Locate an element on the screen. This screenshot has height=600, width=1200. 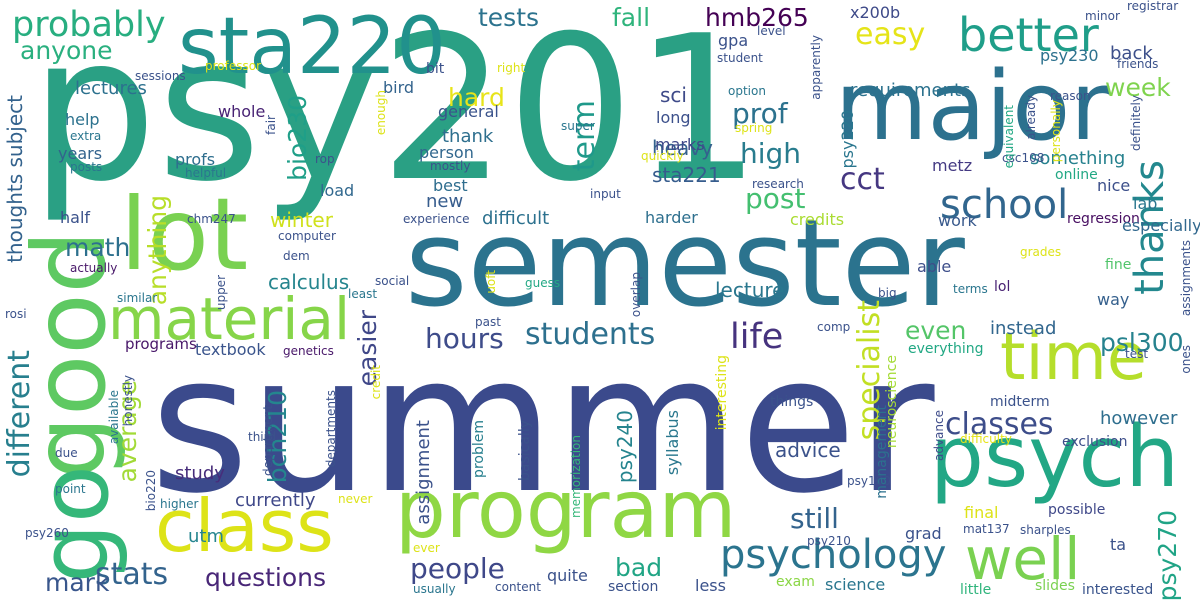
word-least: least is located at coordinates (363, 294).